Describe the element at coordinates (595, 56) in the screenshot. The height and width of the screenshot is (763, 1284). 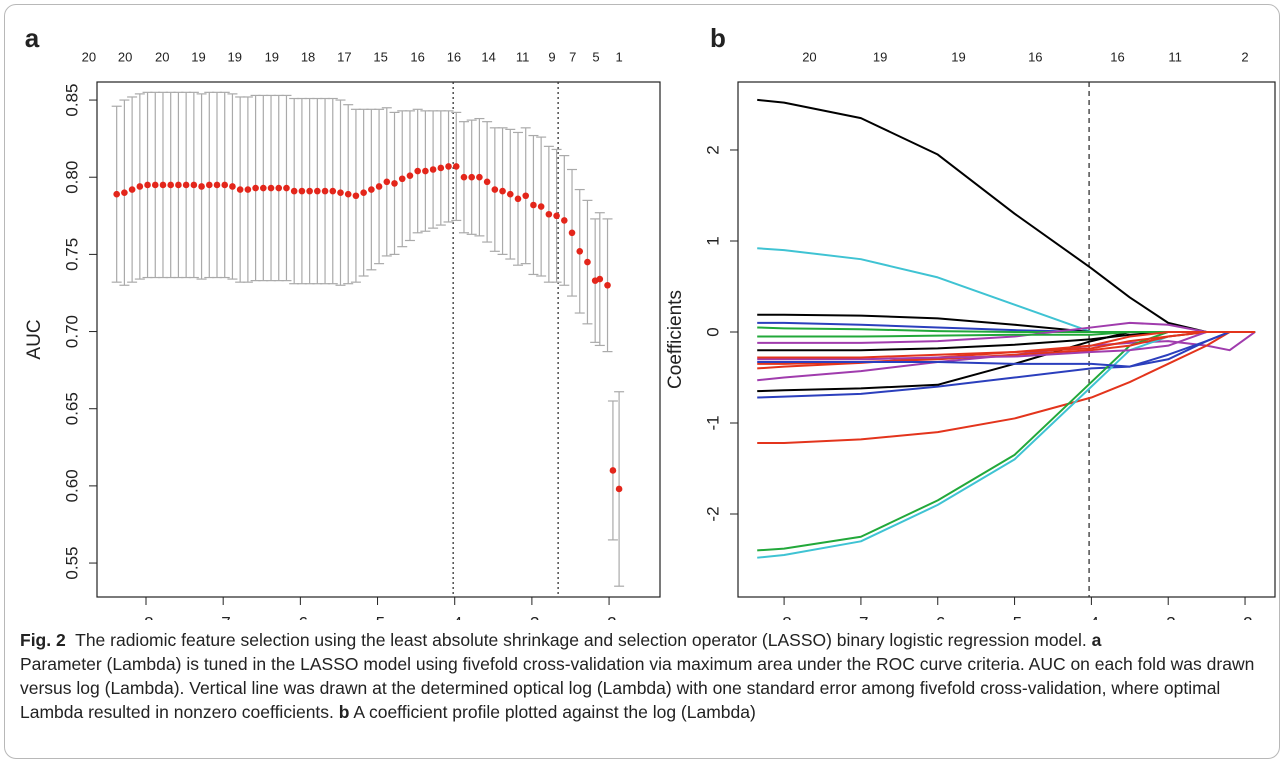
I see `top-tick-label: 5` at that location.